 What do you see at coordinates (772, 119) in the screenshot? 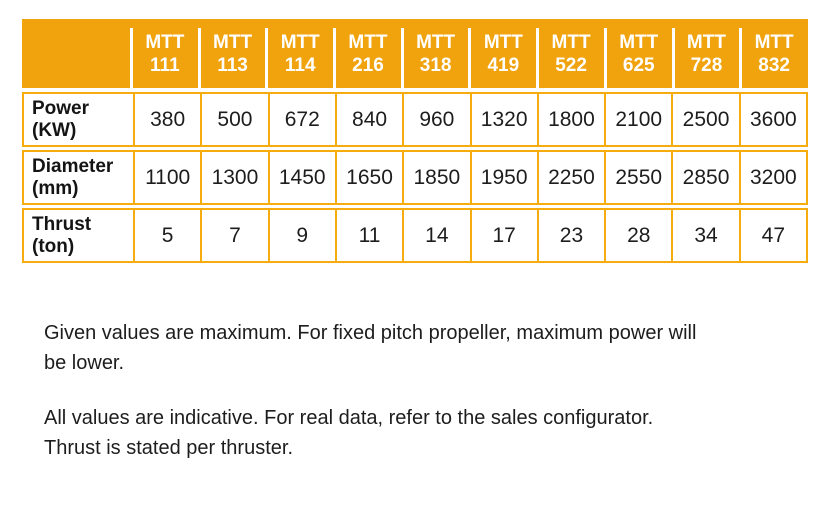
I see `value-cell: 3600` at bounding box center [772, 119].